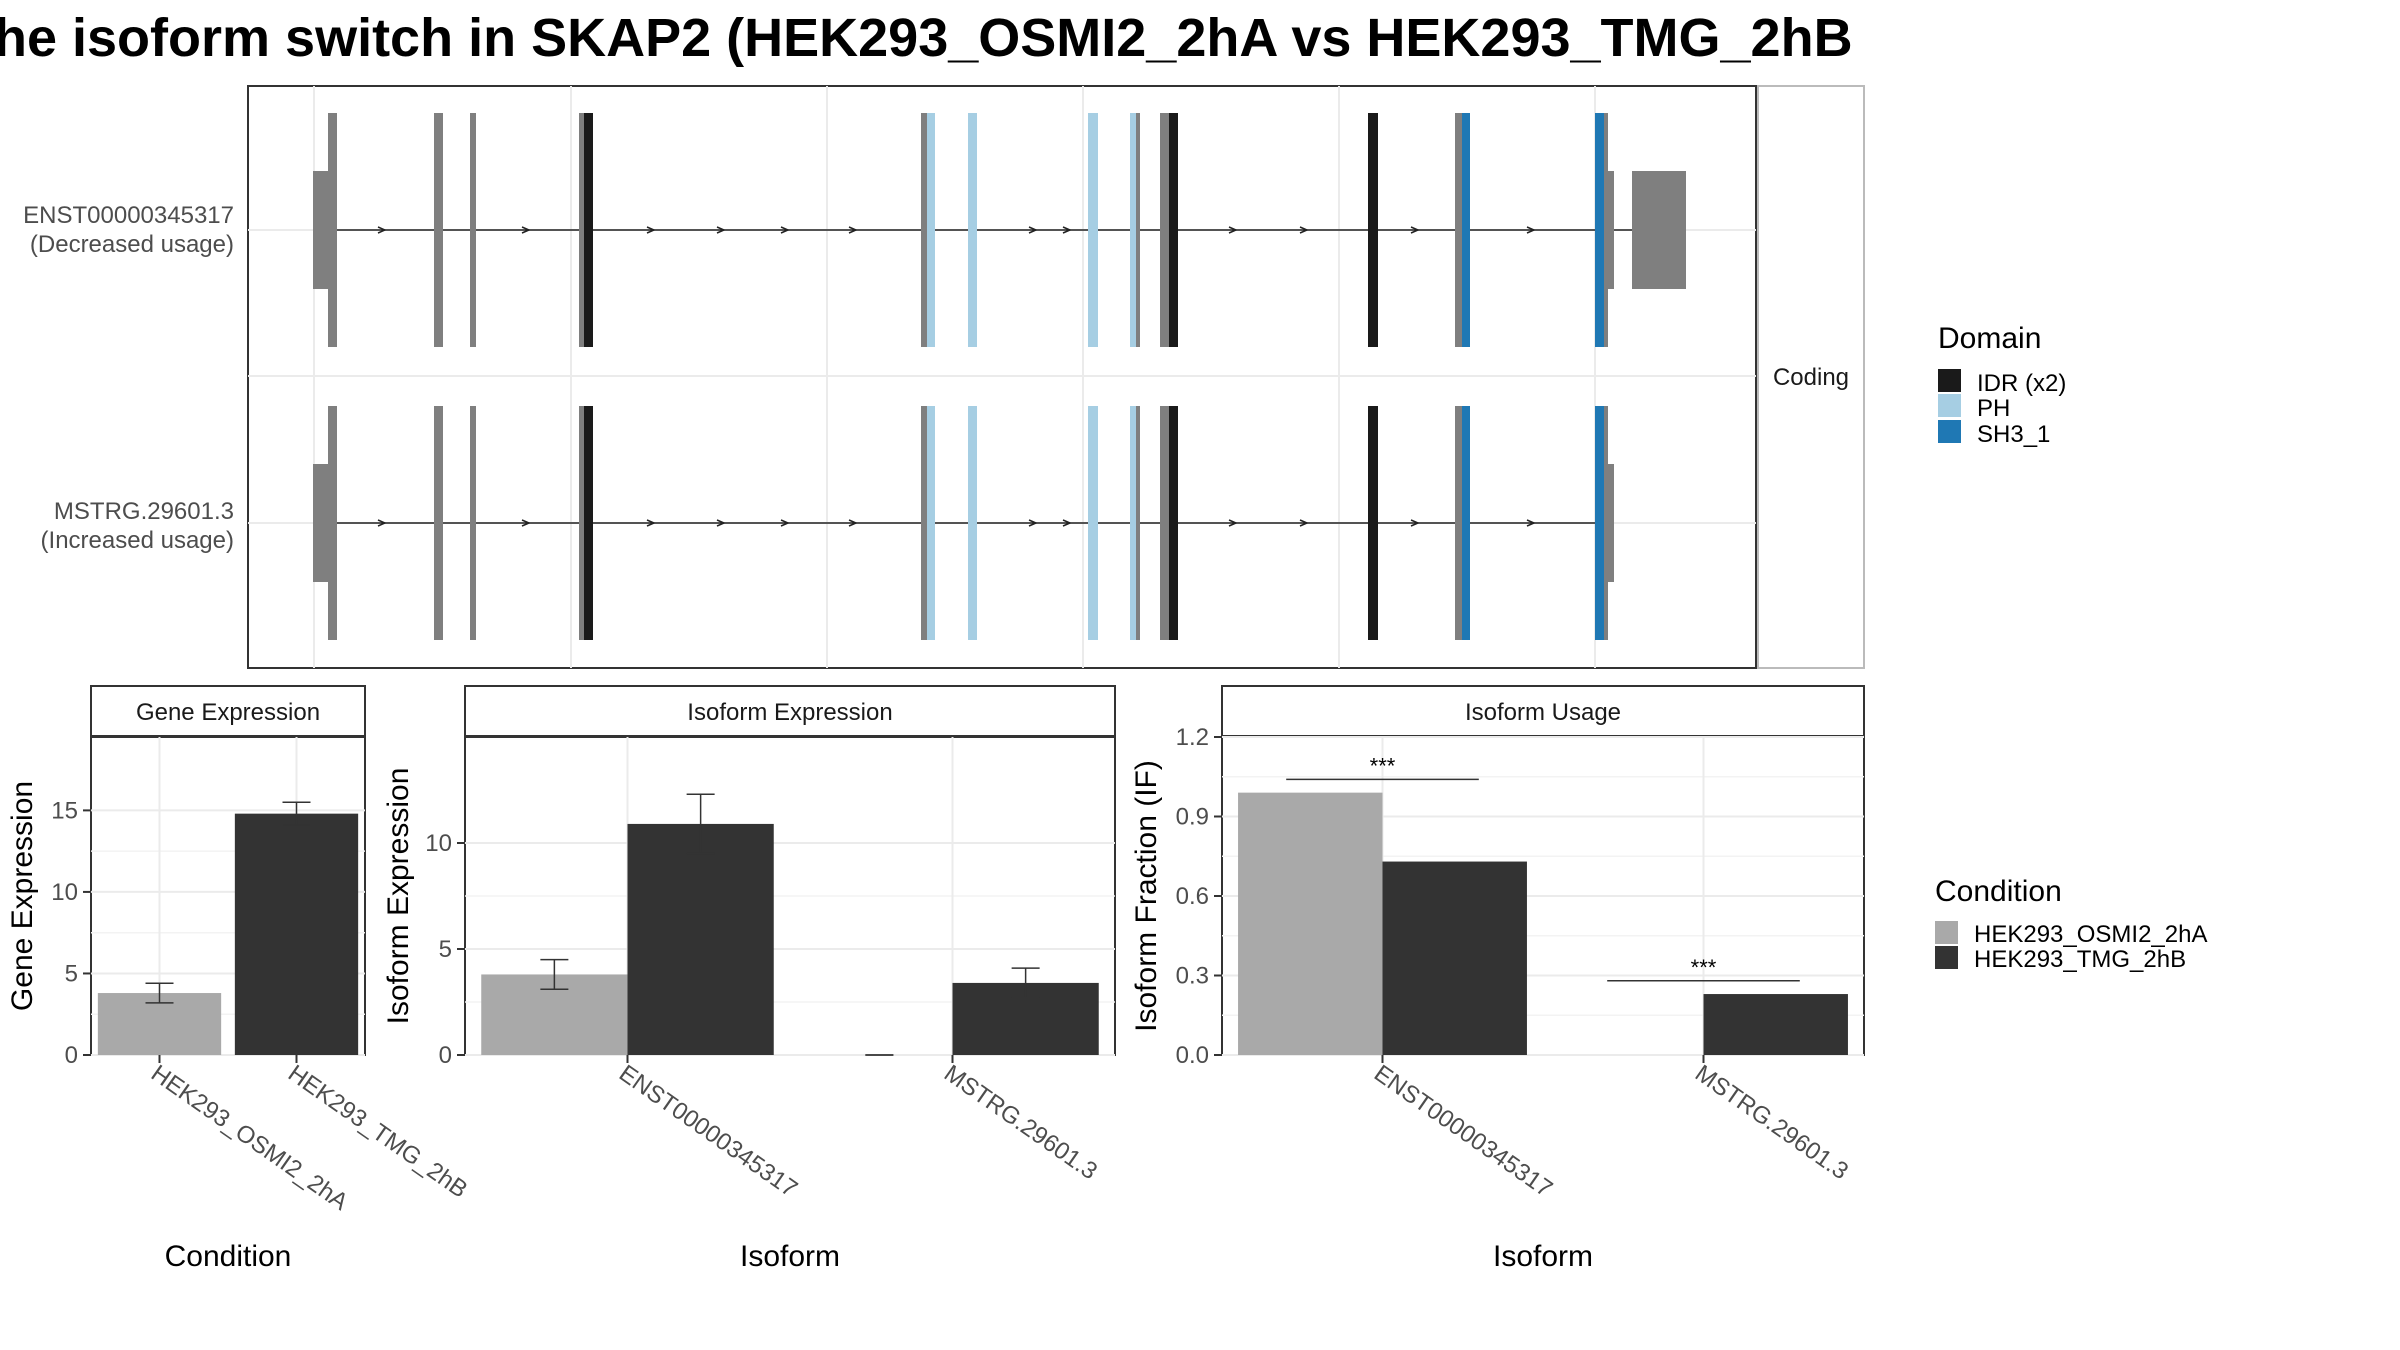 The height and width of the screenshot is (1350, 2400). What do you see at coordinates (445, 1055) in the screenshot?
I see `y-tick-label: 0` at bounding box center [445, 1055].